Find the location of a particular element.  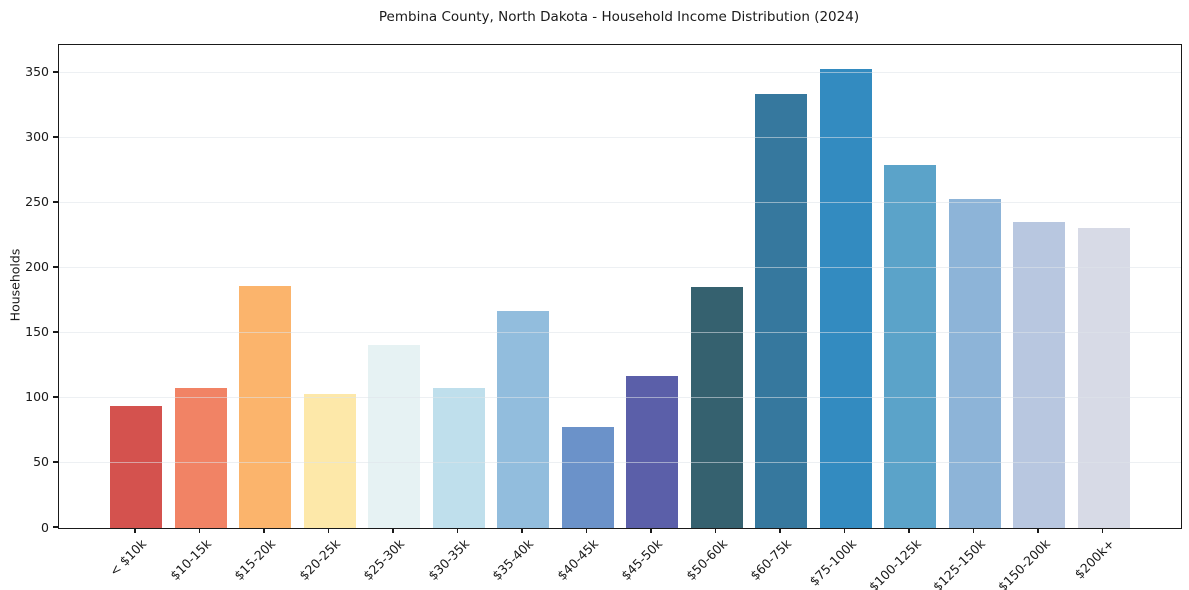

x-tick-$200k+ is located at coordinates (1102, 530).